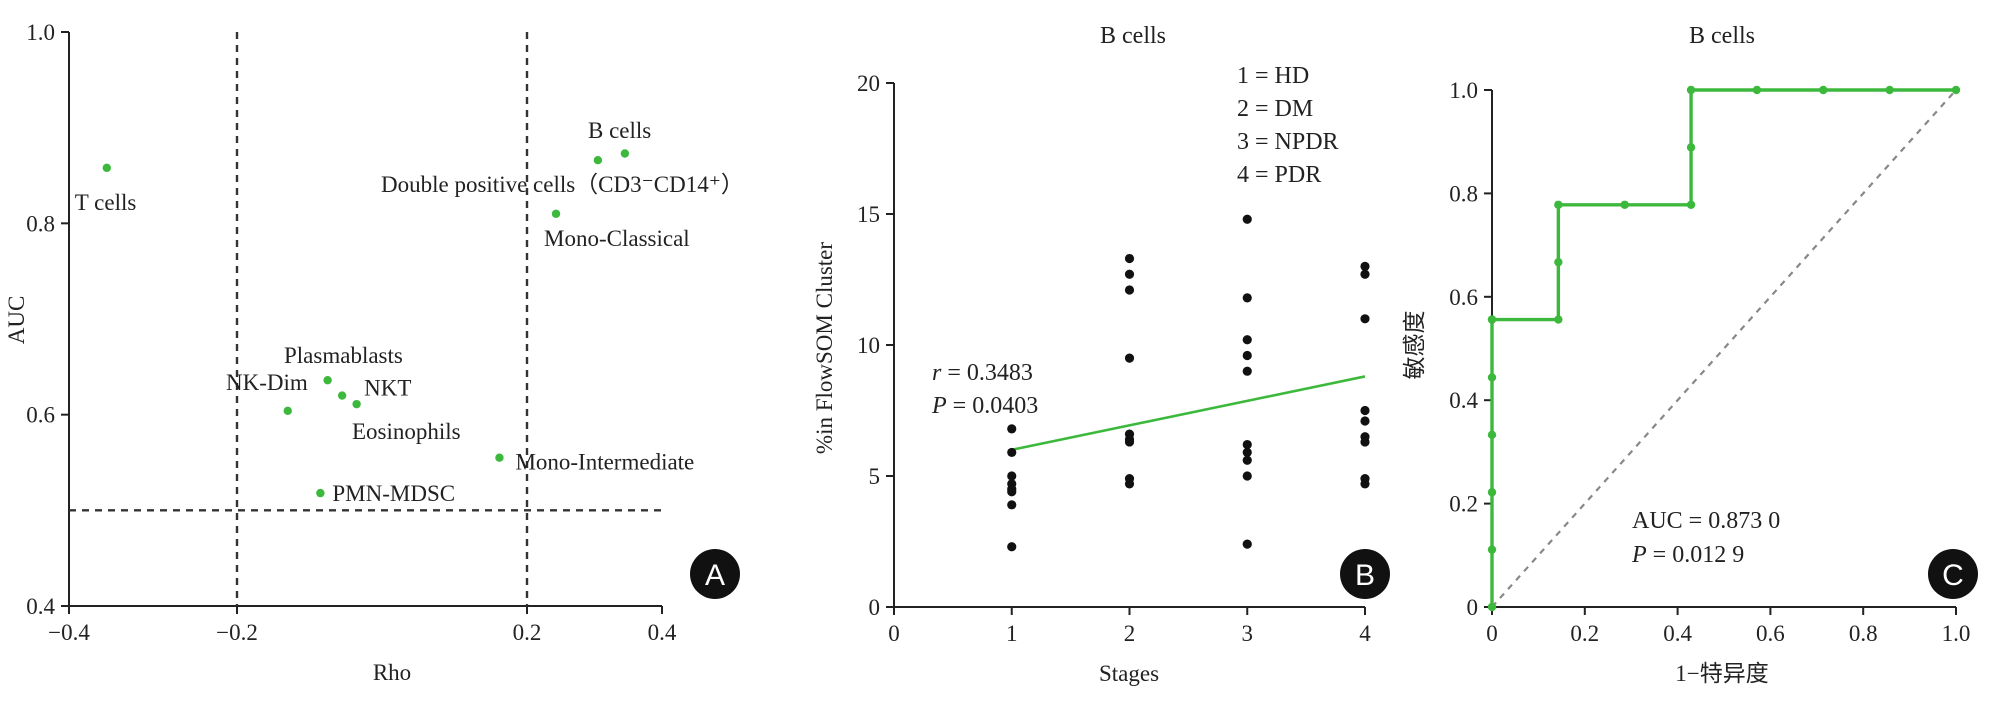  Describe the element at coordinates (106, 202) in the screenshot. I see `a-point-label: T cells` at that location.